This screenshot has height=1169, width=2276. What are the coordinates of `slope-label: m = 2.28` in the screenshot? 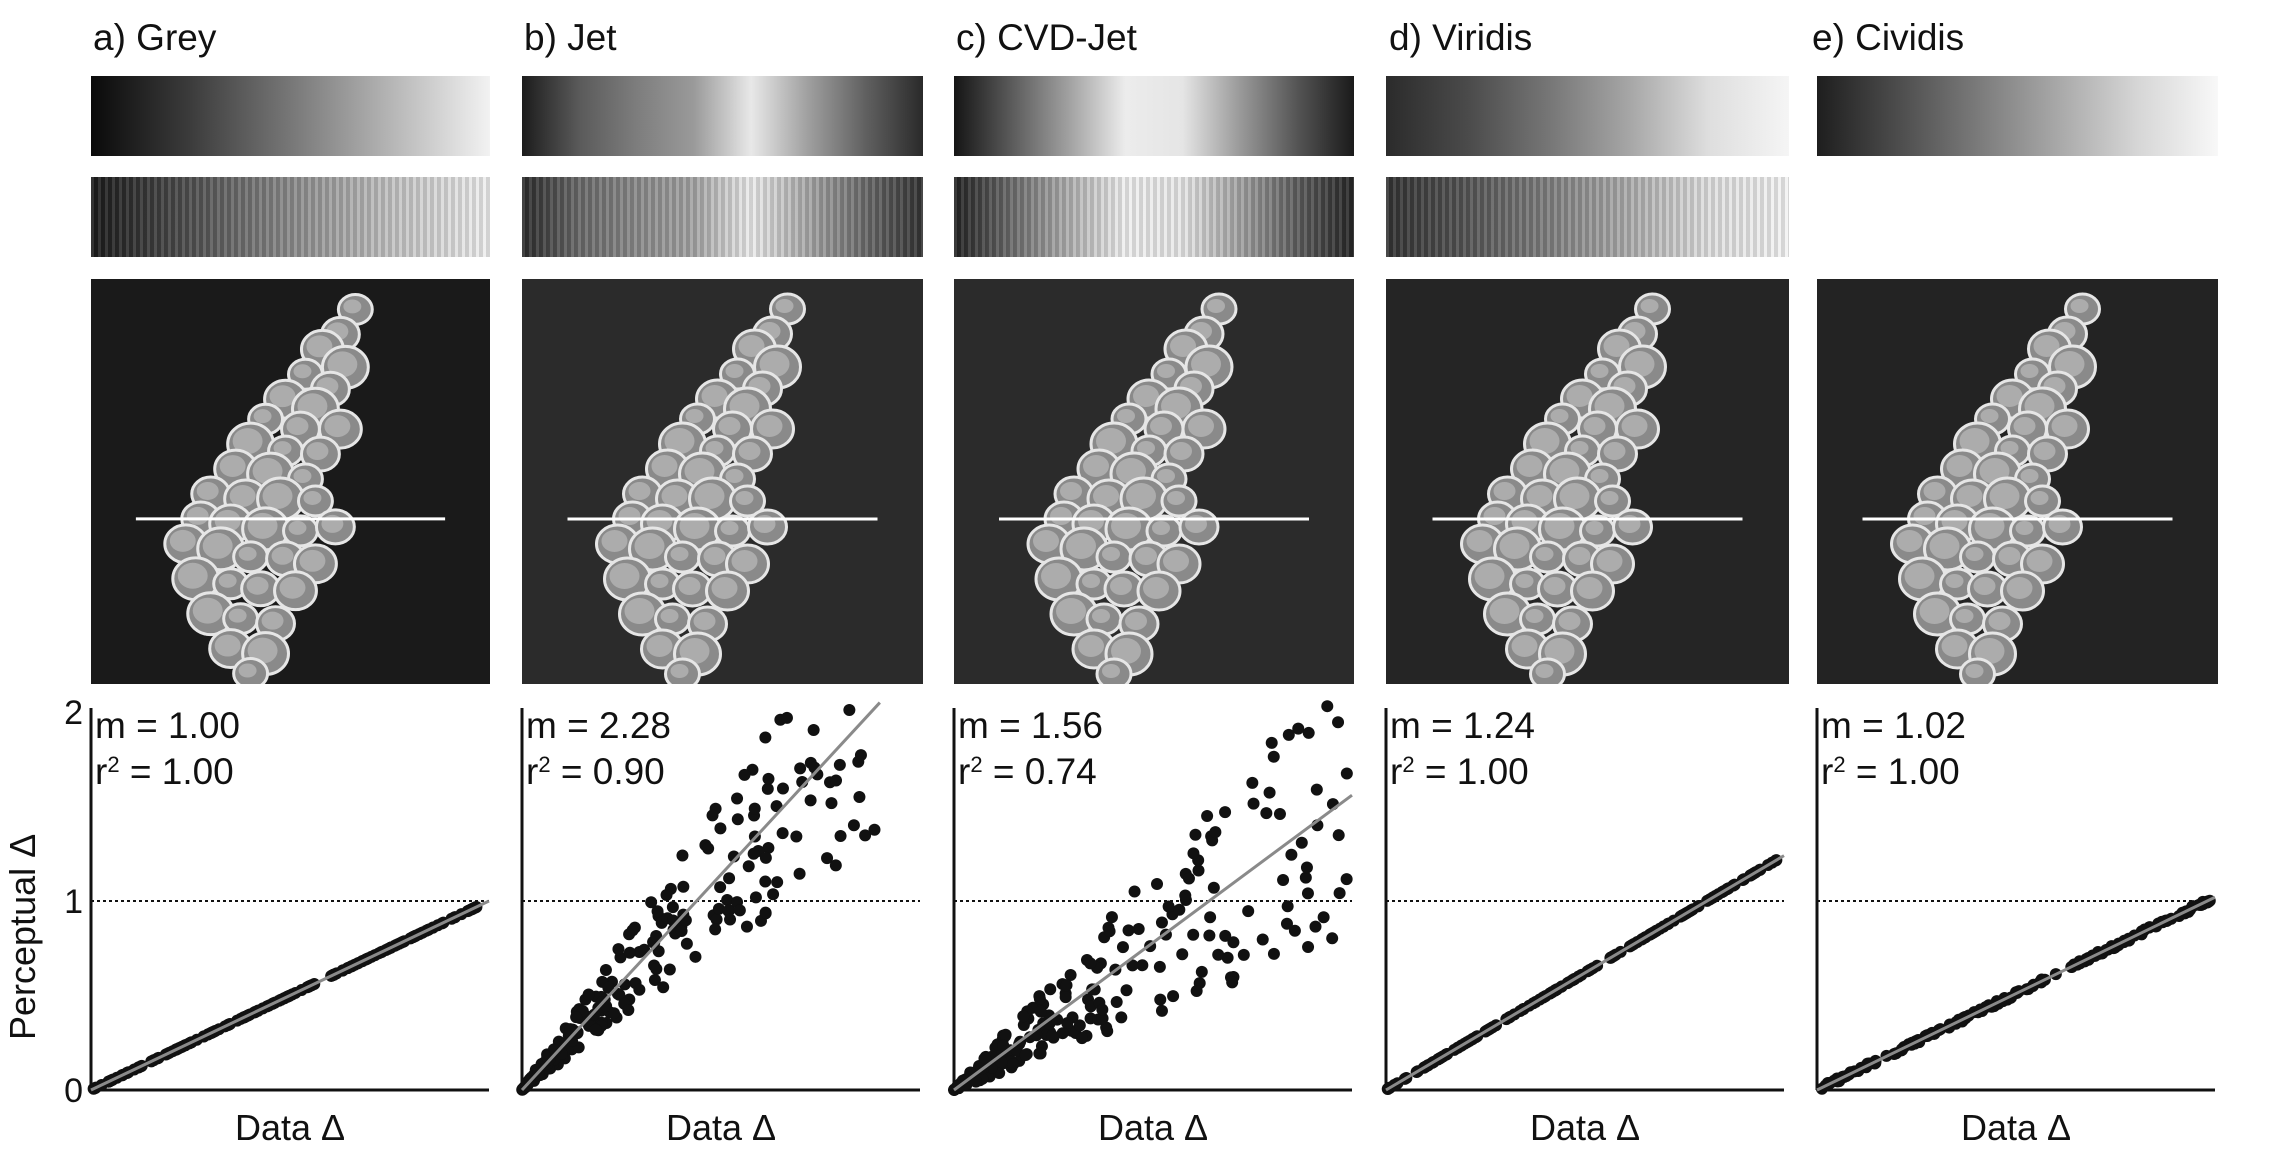 It's located at (598, 725).